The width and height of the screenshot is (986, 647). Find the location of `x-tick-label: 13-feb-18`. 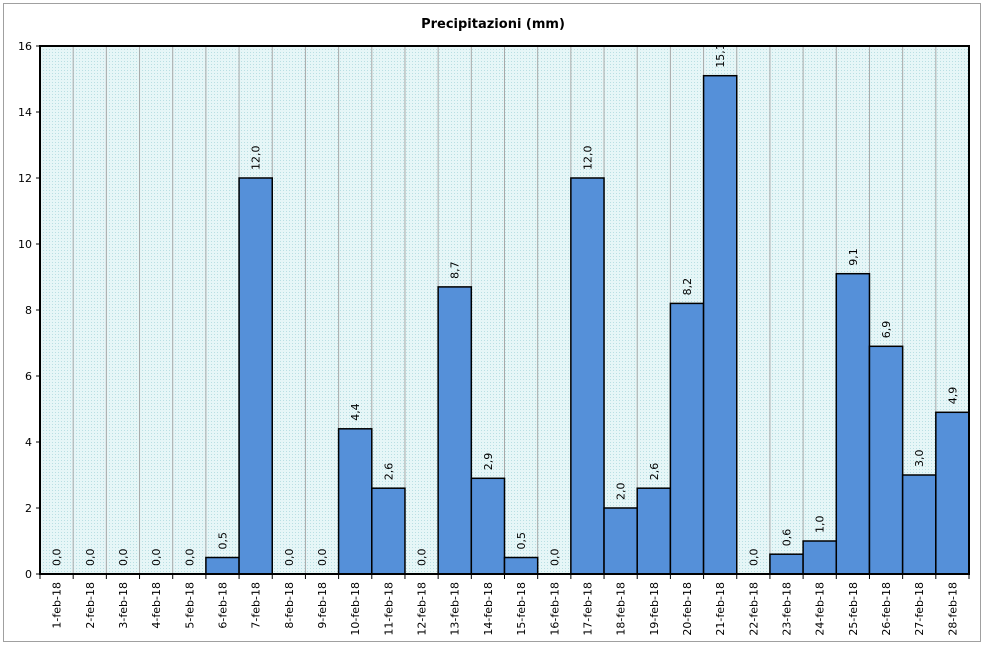

x-tick-label: 13-feb-18 is located at coordinates (455, 609).